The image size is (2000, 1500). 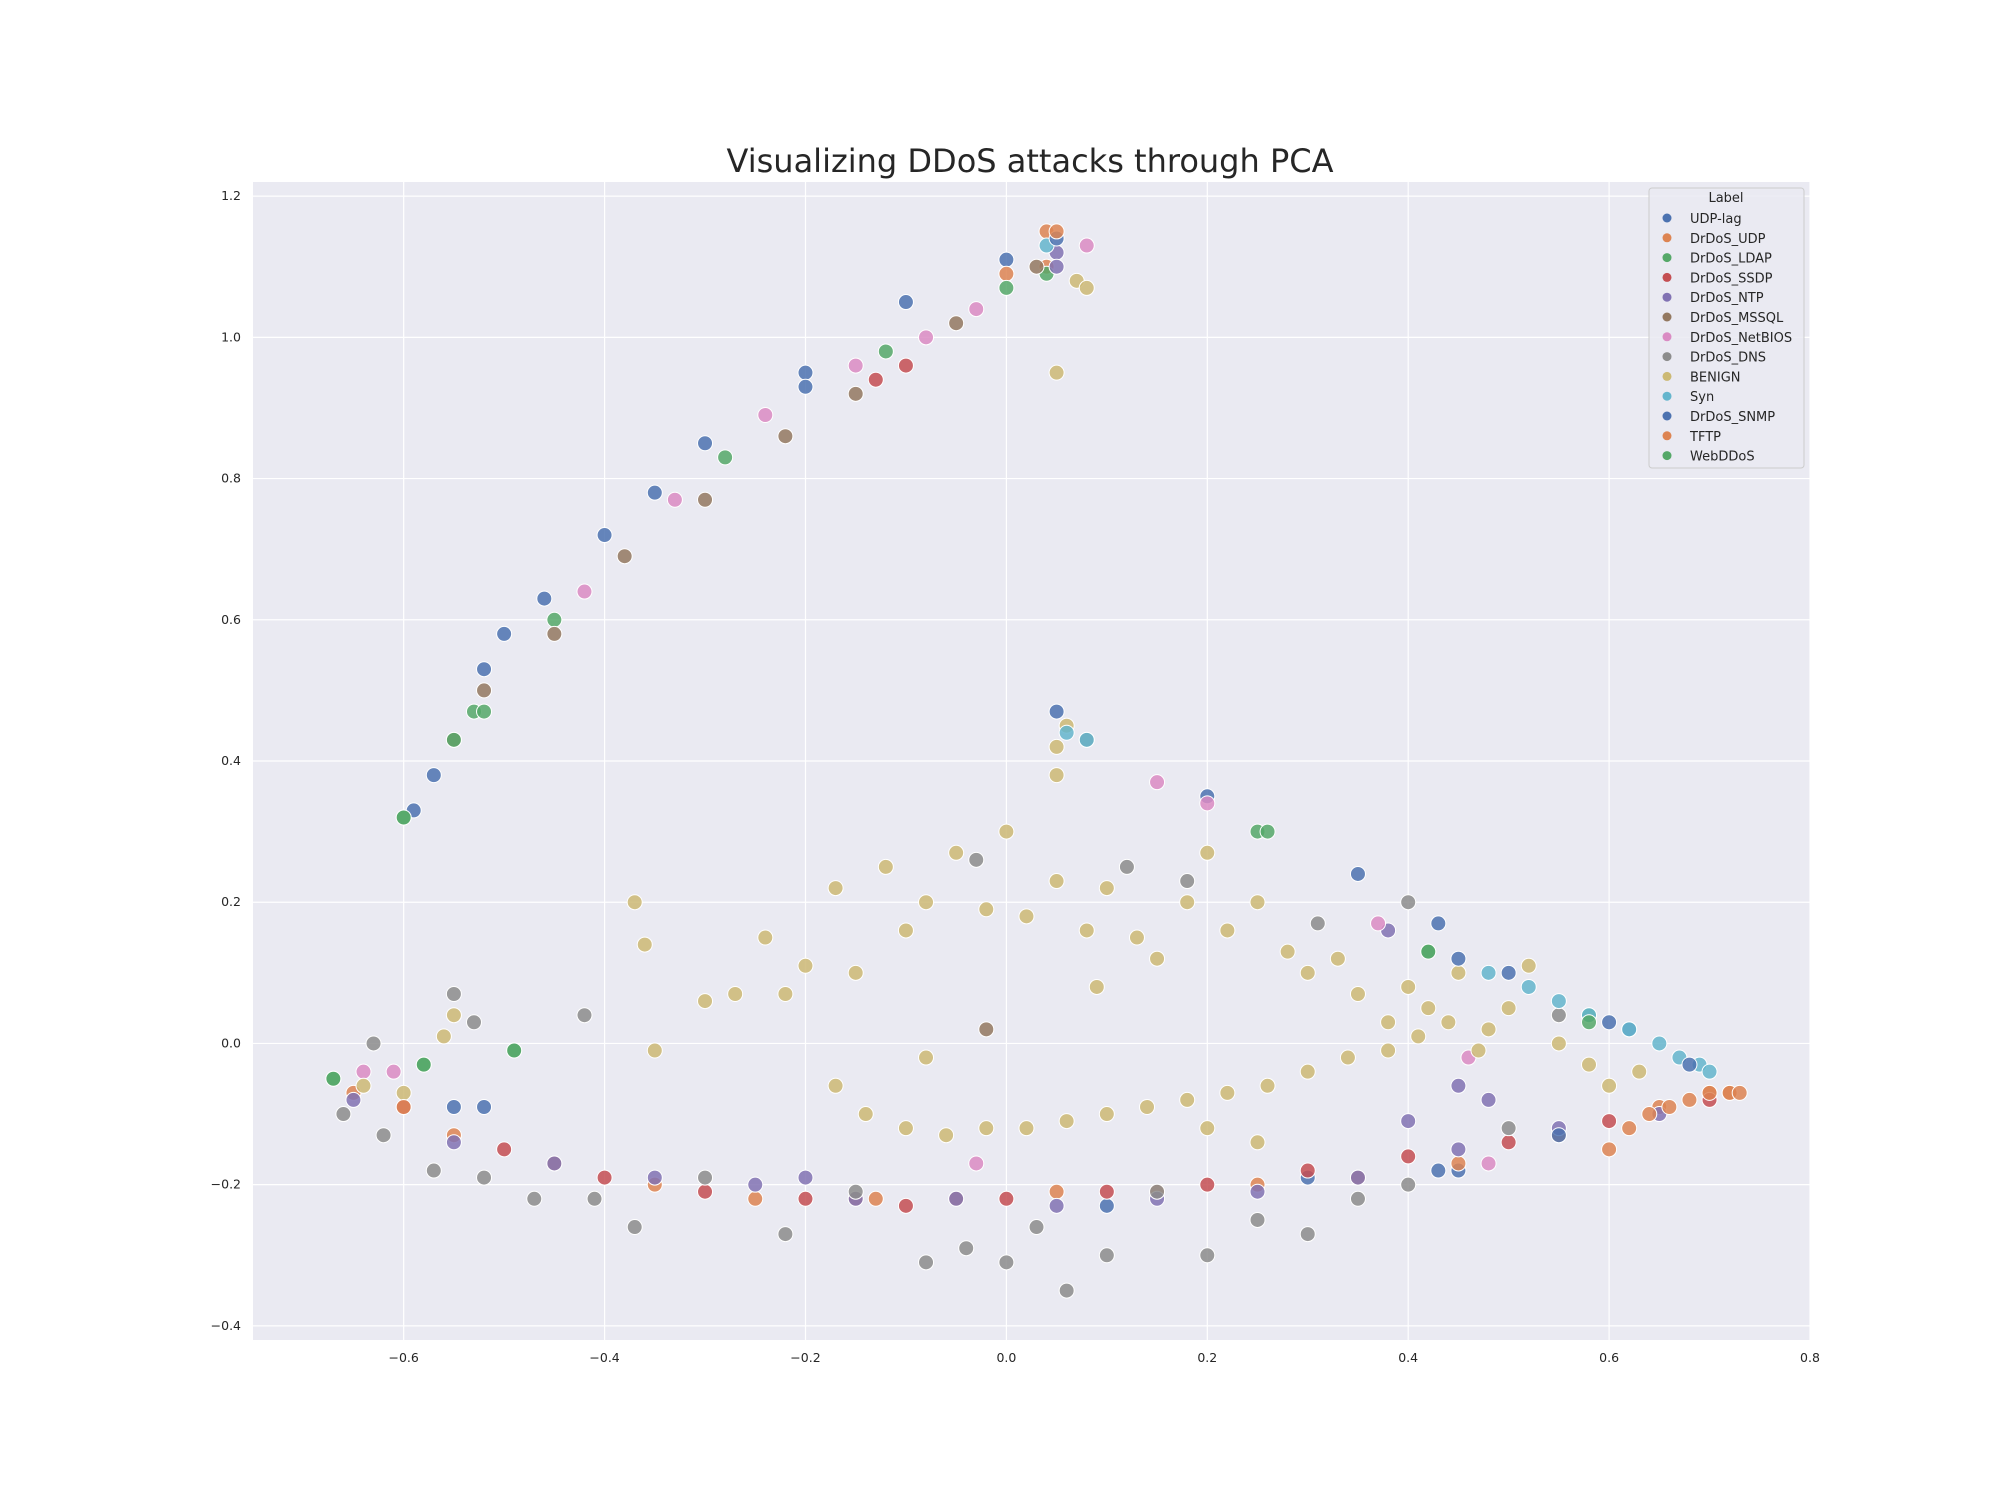 What do you see at coordinates (1702, 219) in the screenshot?
I see `legend-entry: UDP-lag` at bounding box center [1702, 219].